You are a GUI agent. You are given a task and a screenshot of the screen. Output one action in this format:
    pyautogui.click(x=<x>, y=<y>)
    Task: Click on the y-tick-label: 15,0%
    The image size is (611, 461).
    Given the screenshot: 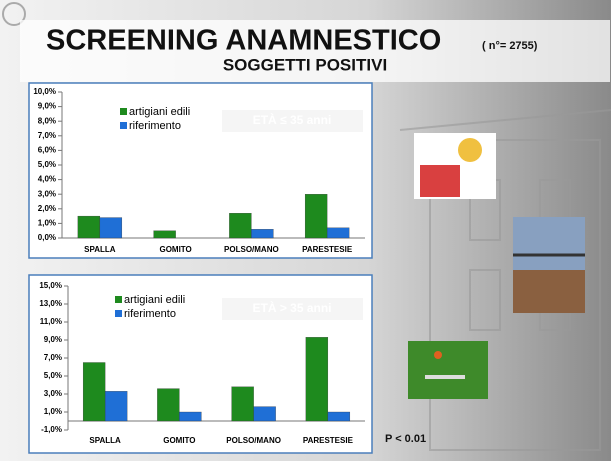 What is the action you would take?
    pyautogui.click(x=50, y=285)
    